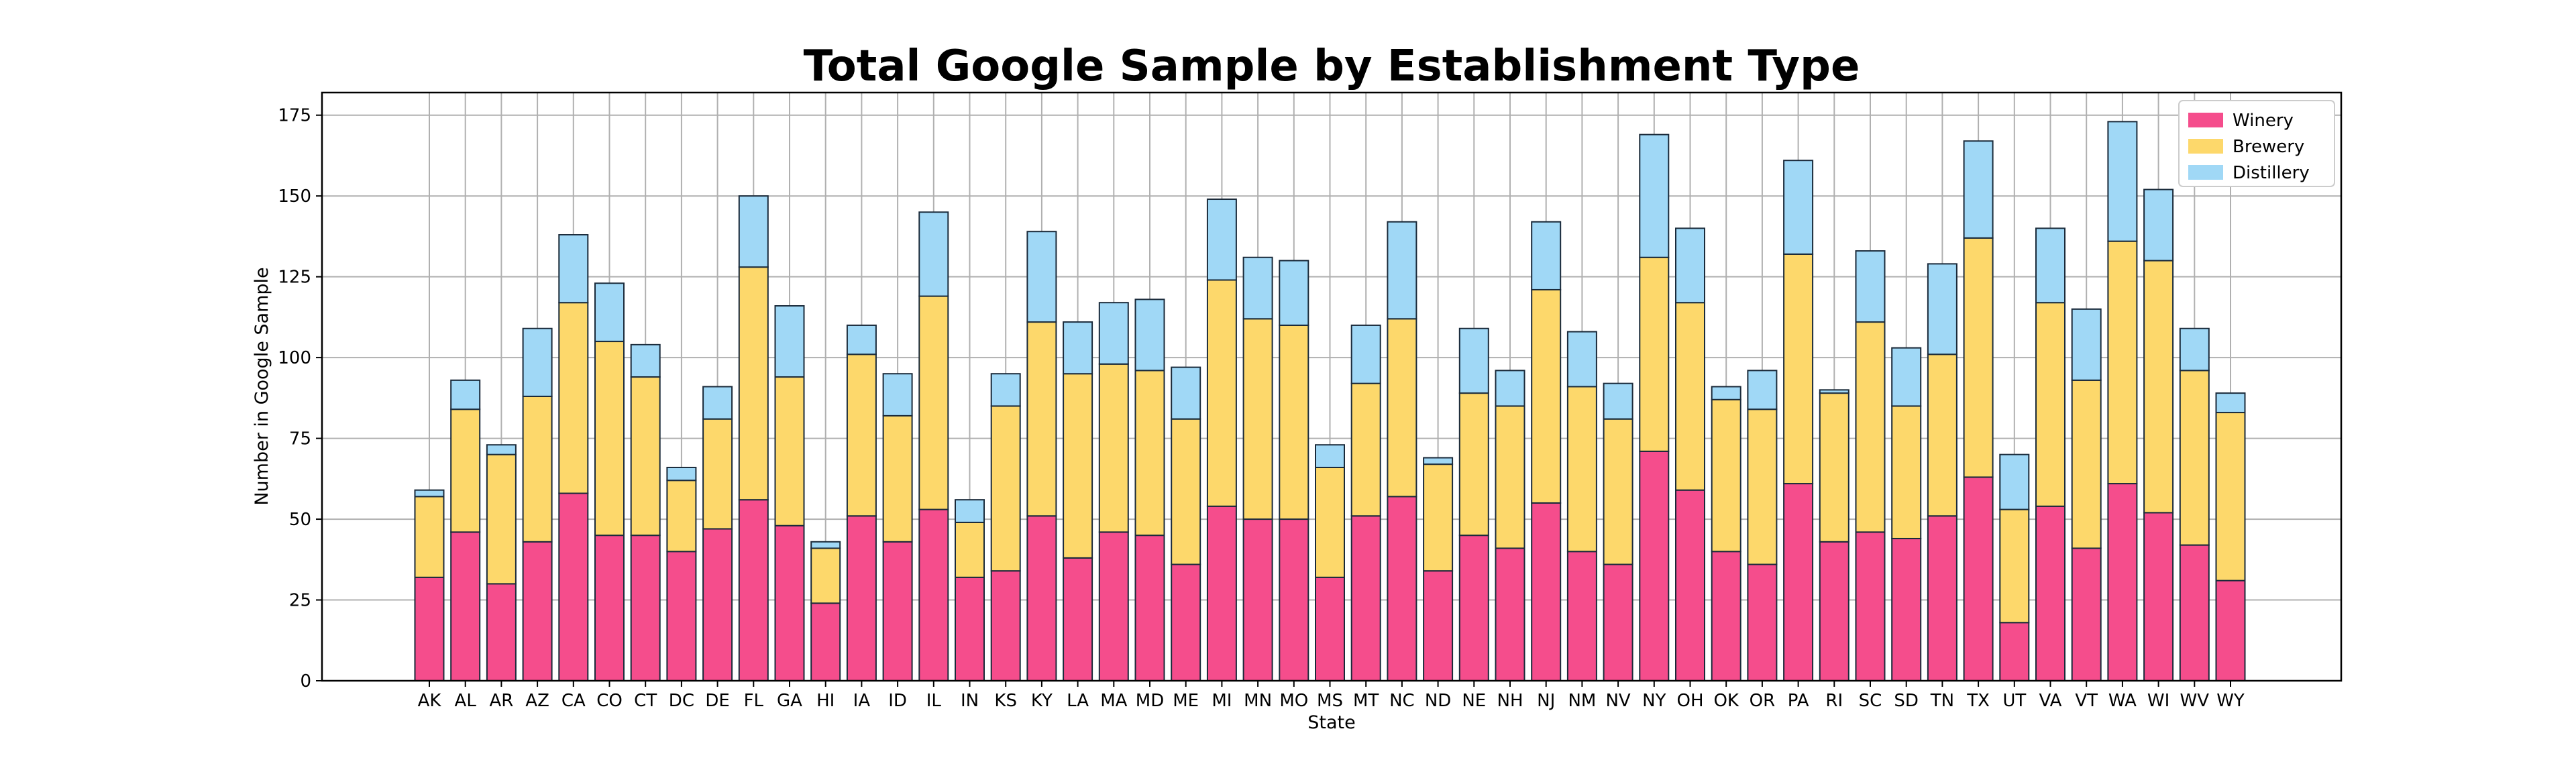  Describe the element at coordinates (1186, 491) in the screenshot. I see `bar-brewery-me` at that location.